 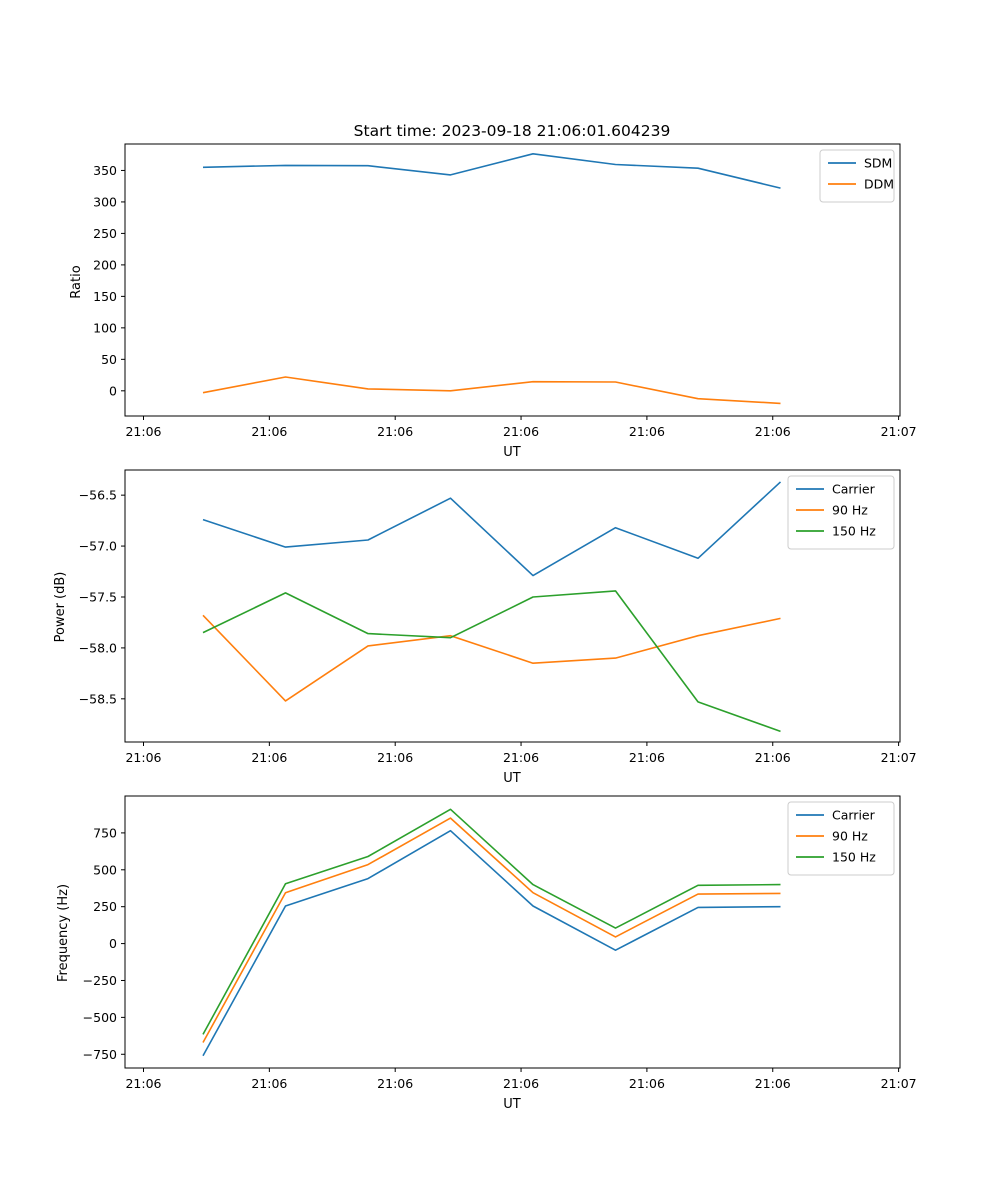 I want to click on y-tick-label: −58.5, so click(x=98, y=698).